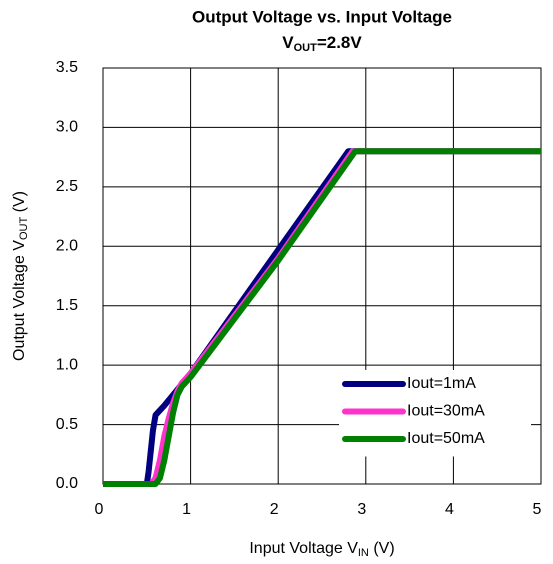 This screenshot has width=553, height=564. I want to click on y-tick-label: 2.0, so click(67, 246).